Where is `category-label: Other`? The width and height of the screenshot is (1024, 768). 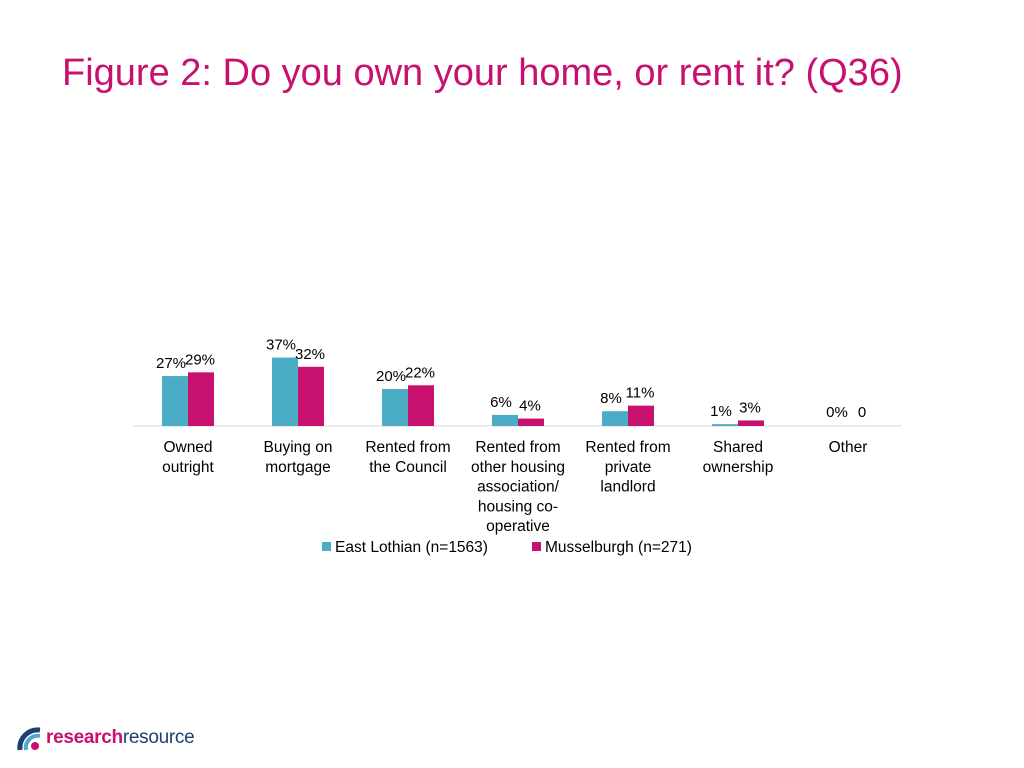 category-label: Other is located at coordinates (848, 447).